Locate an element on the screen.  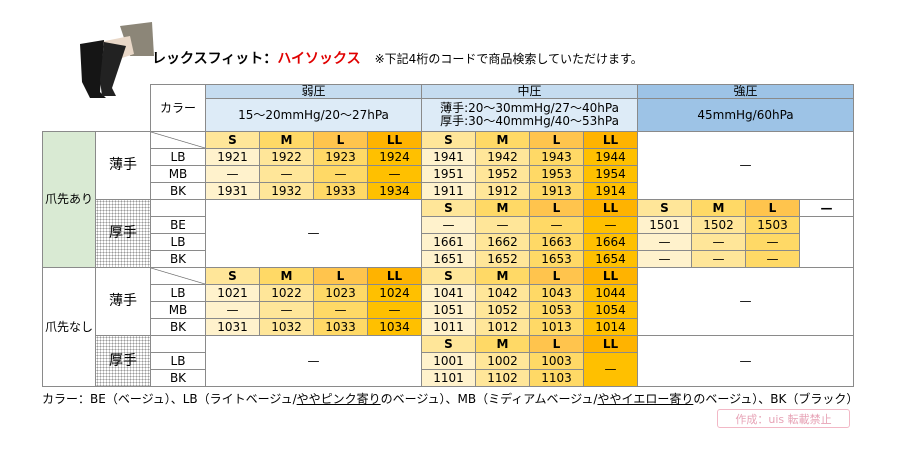
pressure-range: 15〜20mmHg/20〜27hPa is located at coordinates (313, 115).